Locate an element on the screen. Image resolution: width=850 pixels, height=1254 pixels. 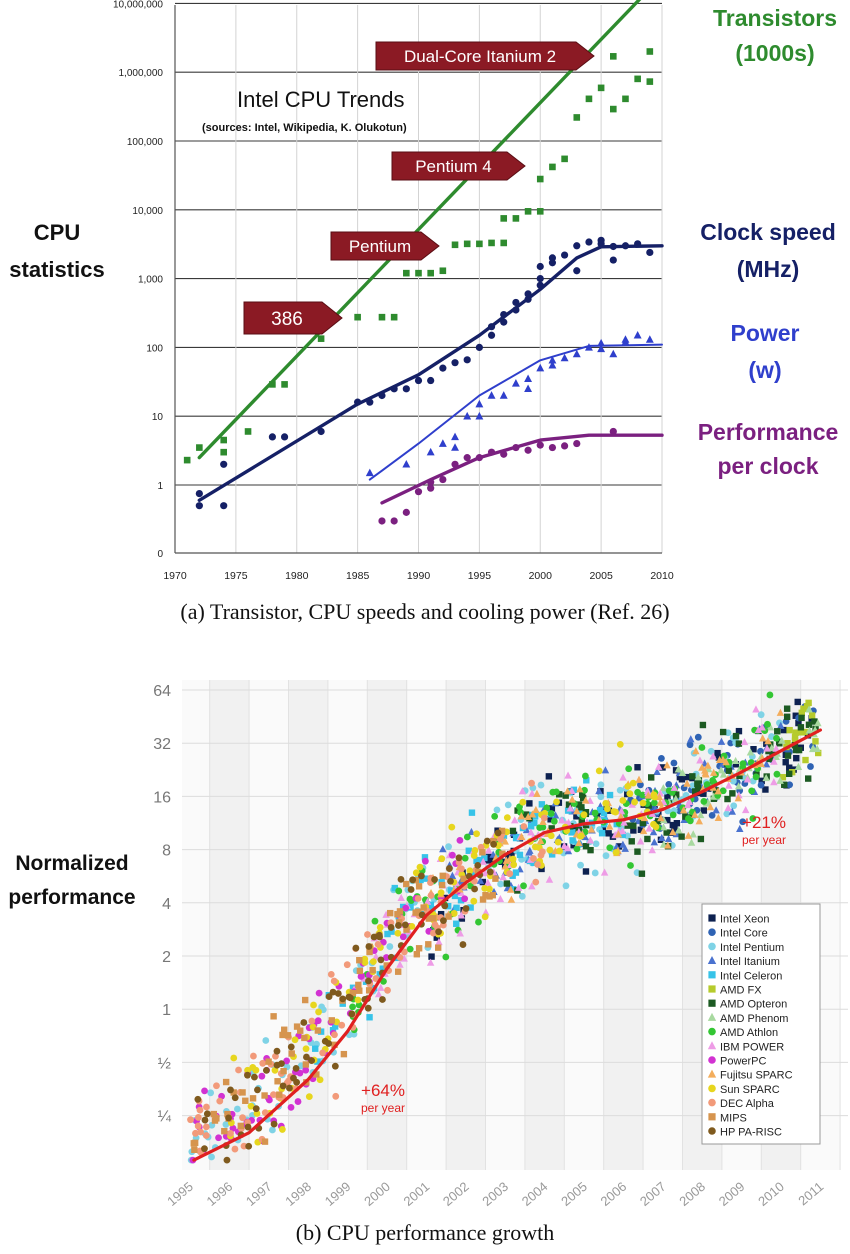
point-amd-athlon is located at coordinates (467, 837).